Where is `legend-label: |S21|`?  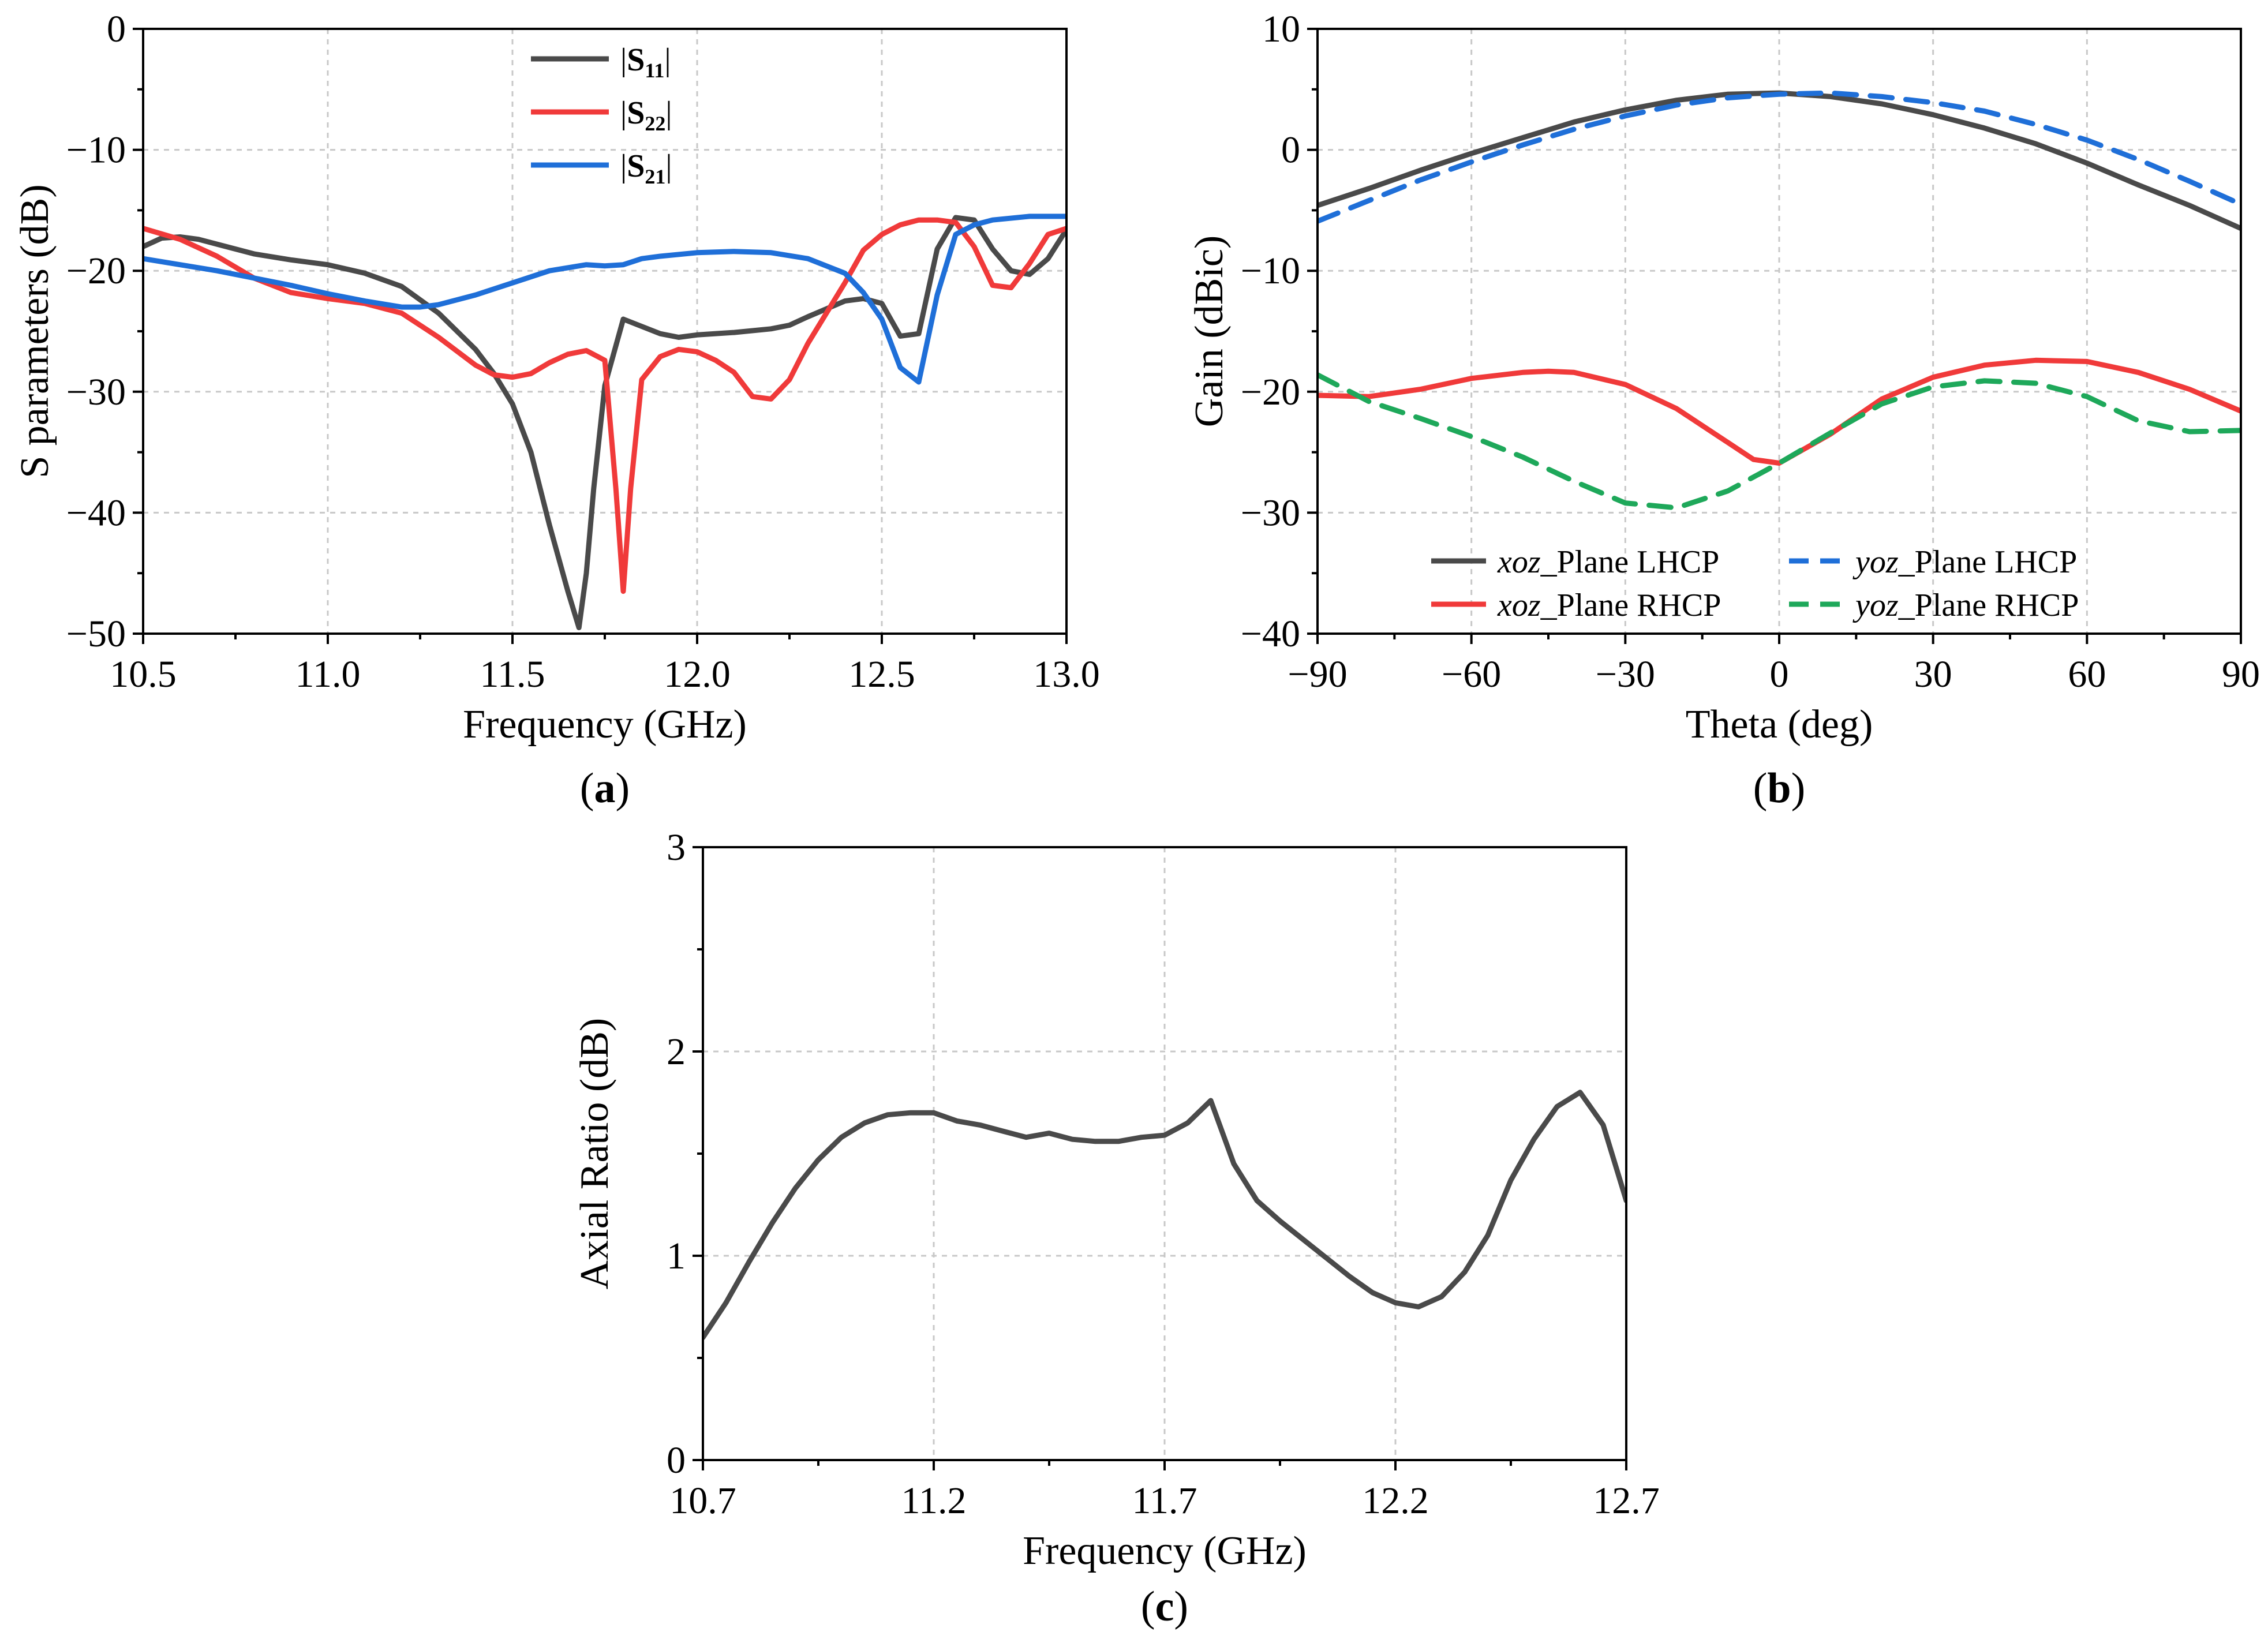 legend-label: |S21| is located at coordinates (646, 168).